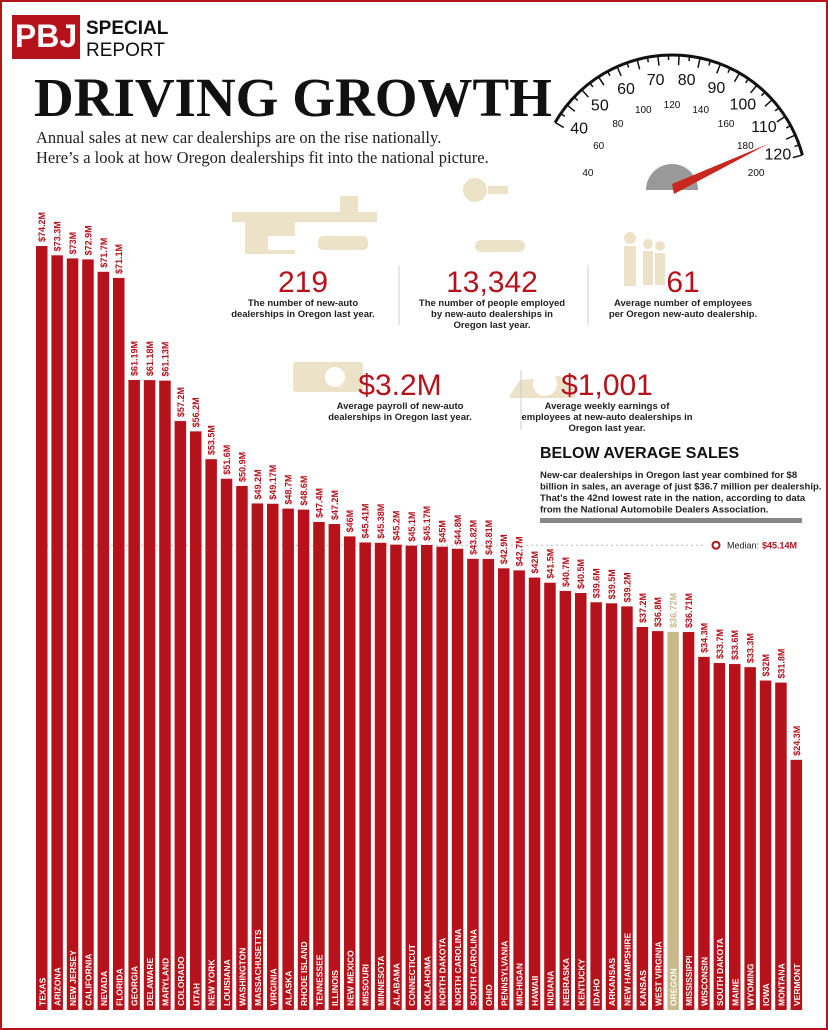 This screenshot has height=1030, width=828. What do you see at coordinates (493, 347) in the screenshot?
I see `separators` at bounding box center [493, 347].